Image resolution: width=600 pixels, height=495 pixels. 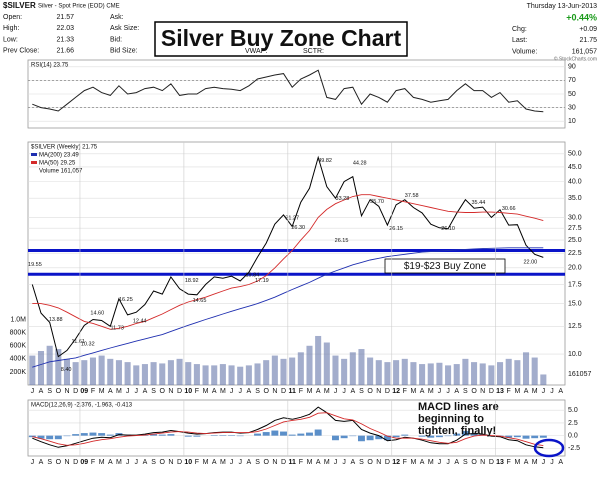 What do you see at coordinates (457, 431) in the screenshot?
I see `annotation: tighten, finally!` at bounding box center [457, 431].